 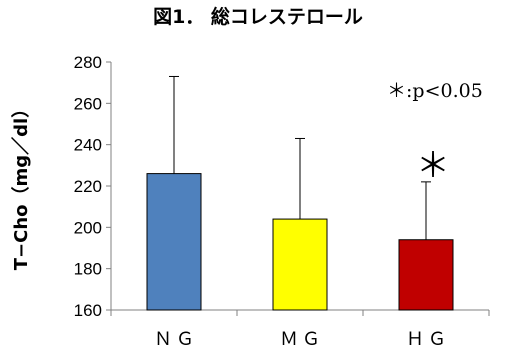 I want to click on y-tick-label: 180, so click(x=88, y=269).